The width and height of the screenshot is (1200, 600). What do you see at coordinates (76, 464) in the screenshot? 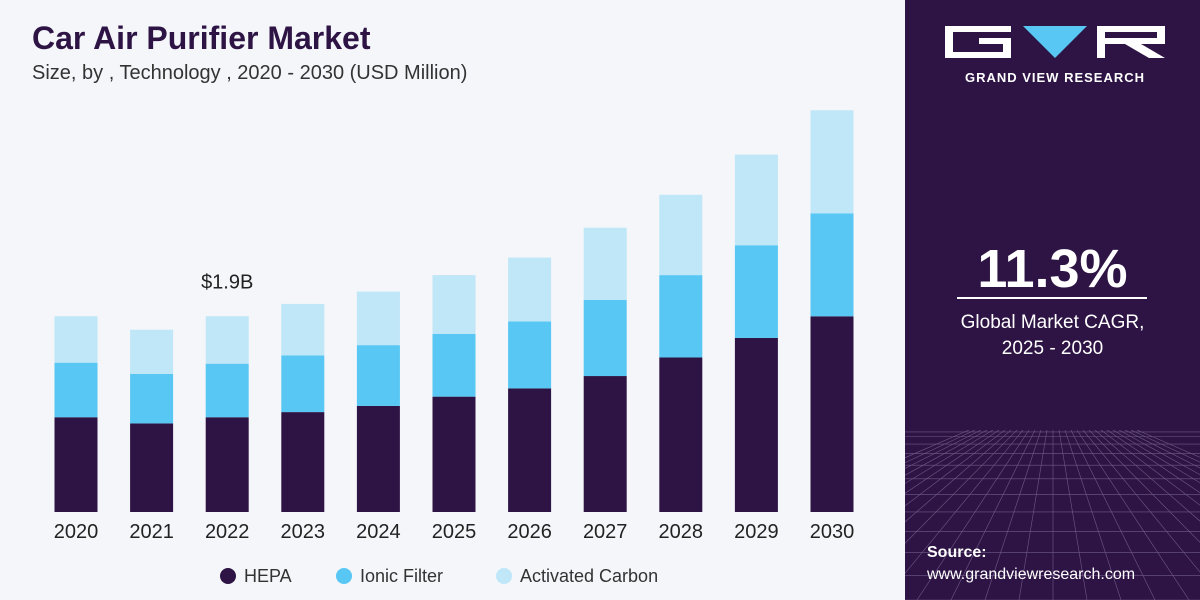
I see `bar-segment-hepa-2020` at bounding box center [76, 464].